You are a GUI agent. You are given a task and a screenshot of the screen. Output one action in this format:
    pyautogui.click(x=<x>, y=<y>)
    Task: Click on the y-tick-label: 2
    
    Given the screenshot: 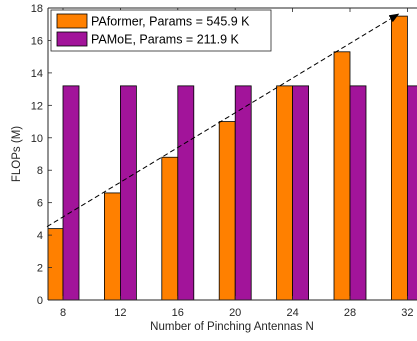 What is the action you would take?
    pyautogui.click(x=40, y=269)
    